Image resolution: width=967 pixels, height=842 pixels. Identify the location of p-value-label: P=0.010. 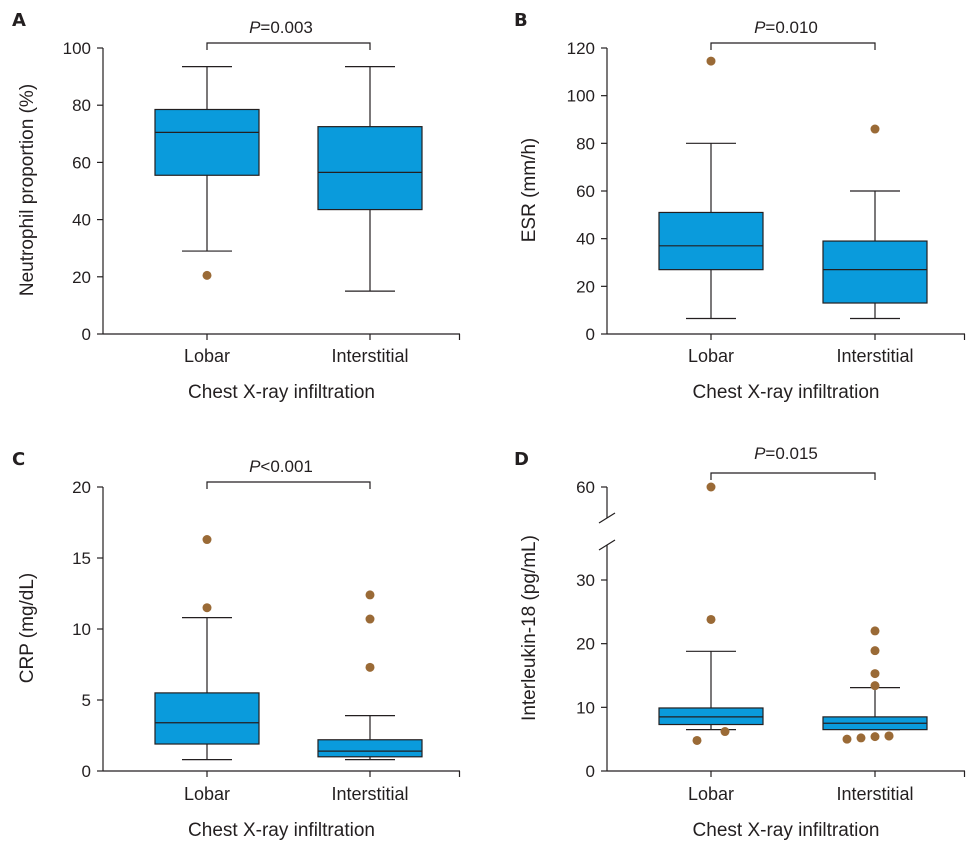
(786, 27).